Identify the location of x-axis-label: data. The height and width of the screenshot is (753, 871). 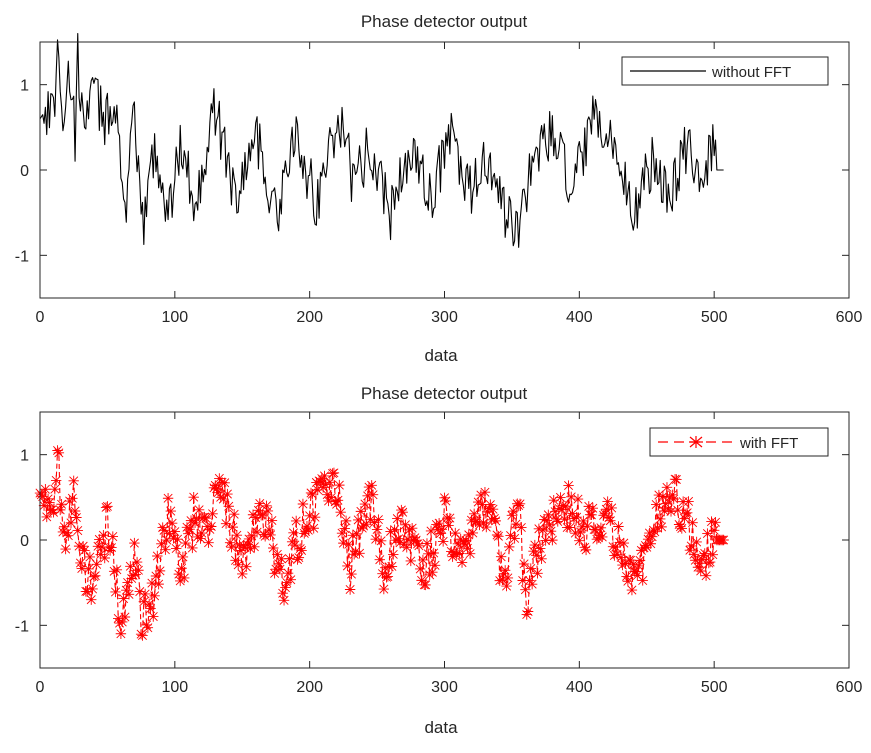
(441, 355).